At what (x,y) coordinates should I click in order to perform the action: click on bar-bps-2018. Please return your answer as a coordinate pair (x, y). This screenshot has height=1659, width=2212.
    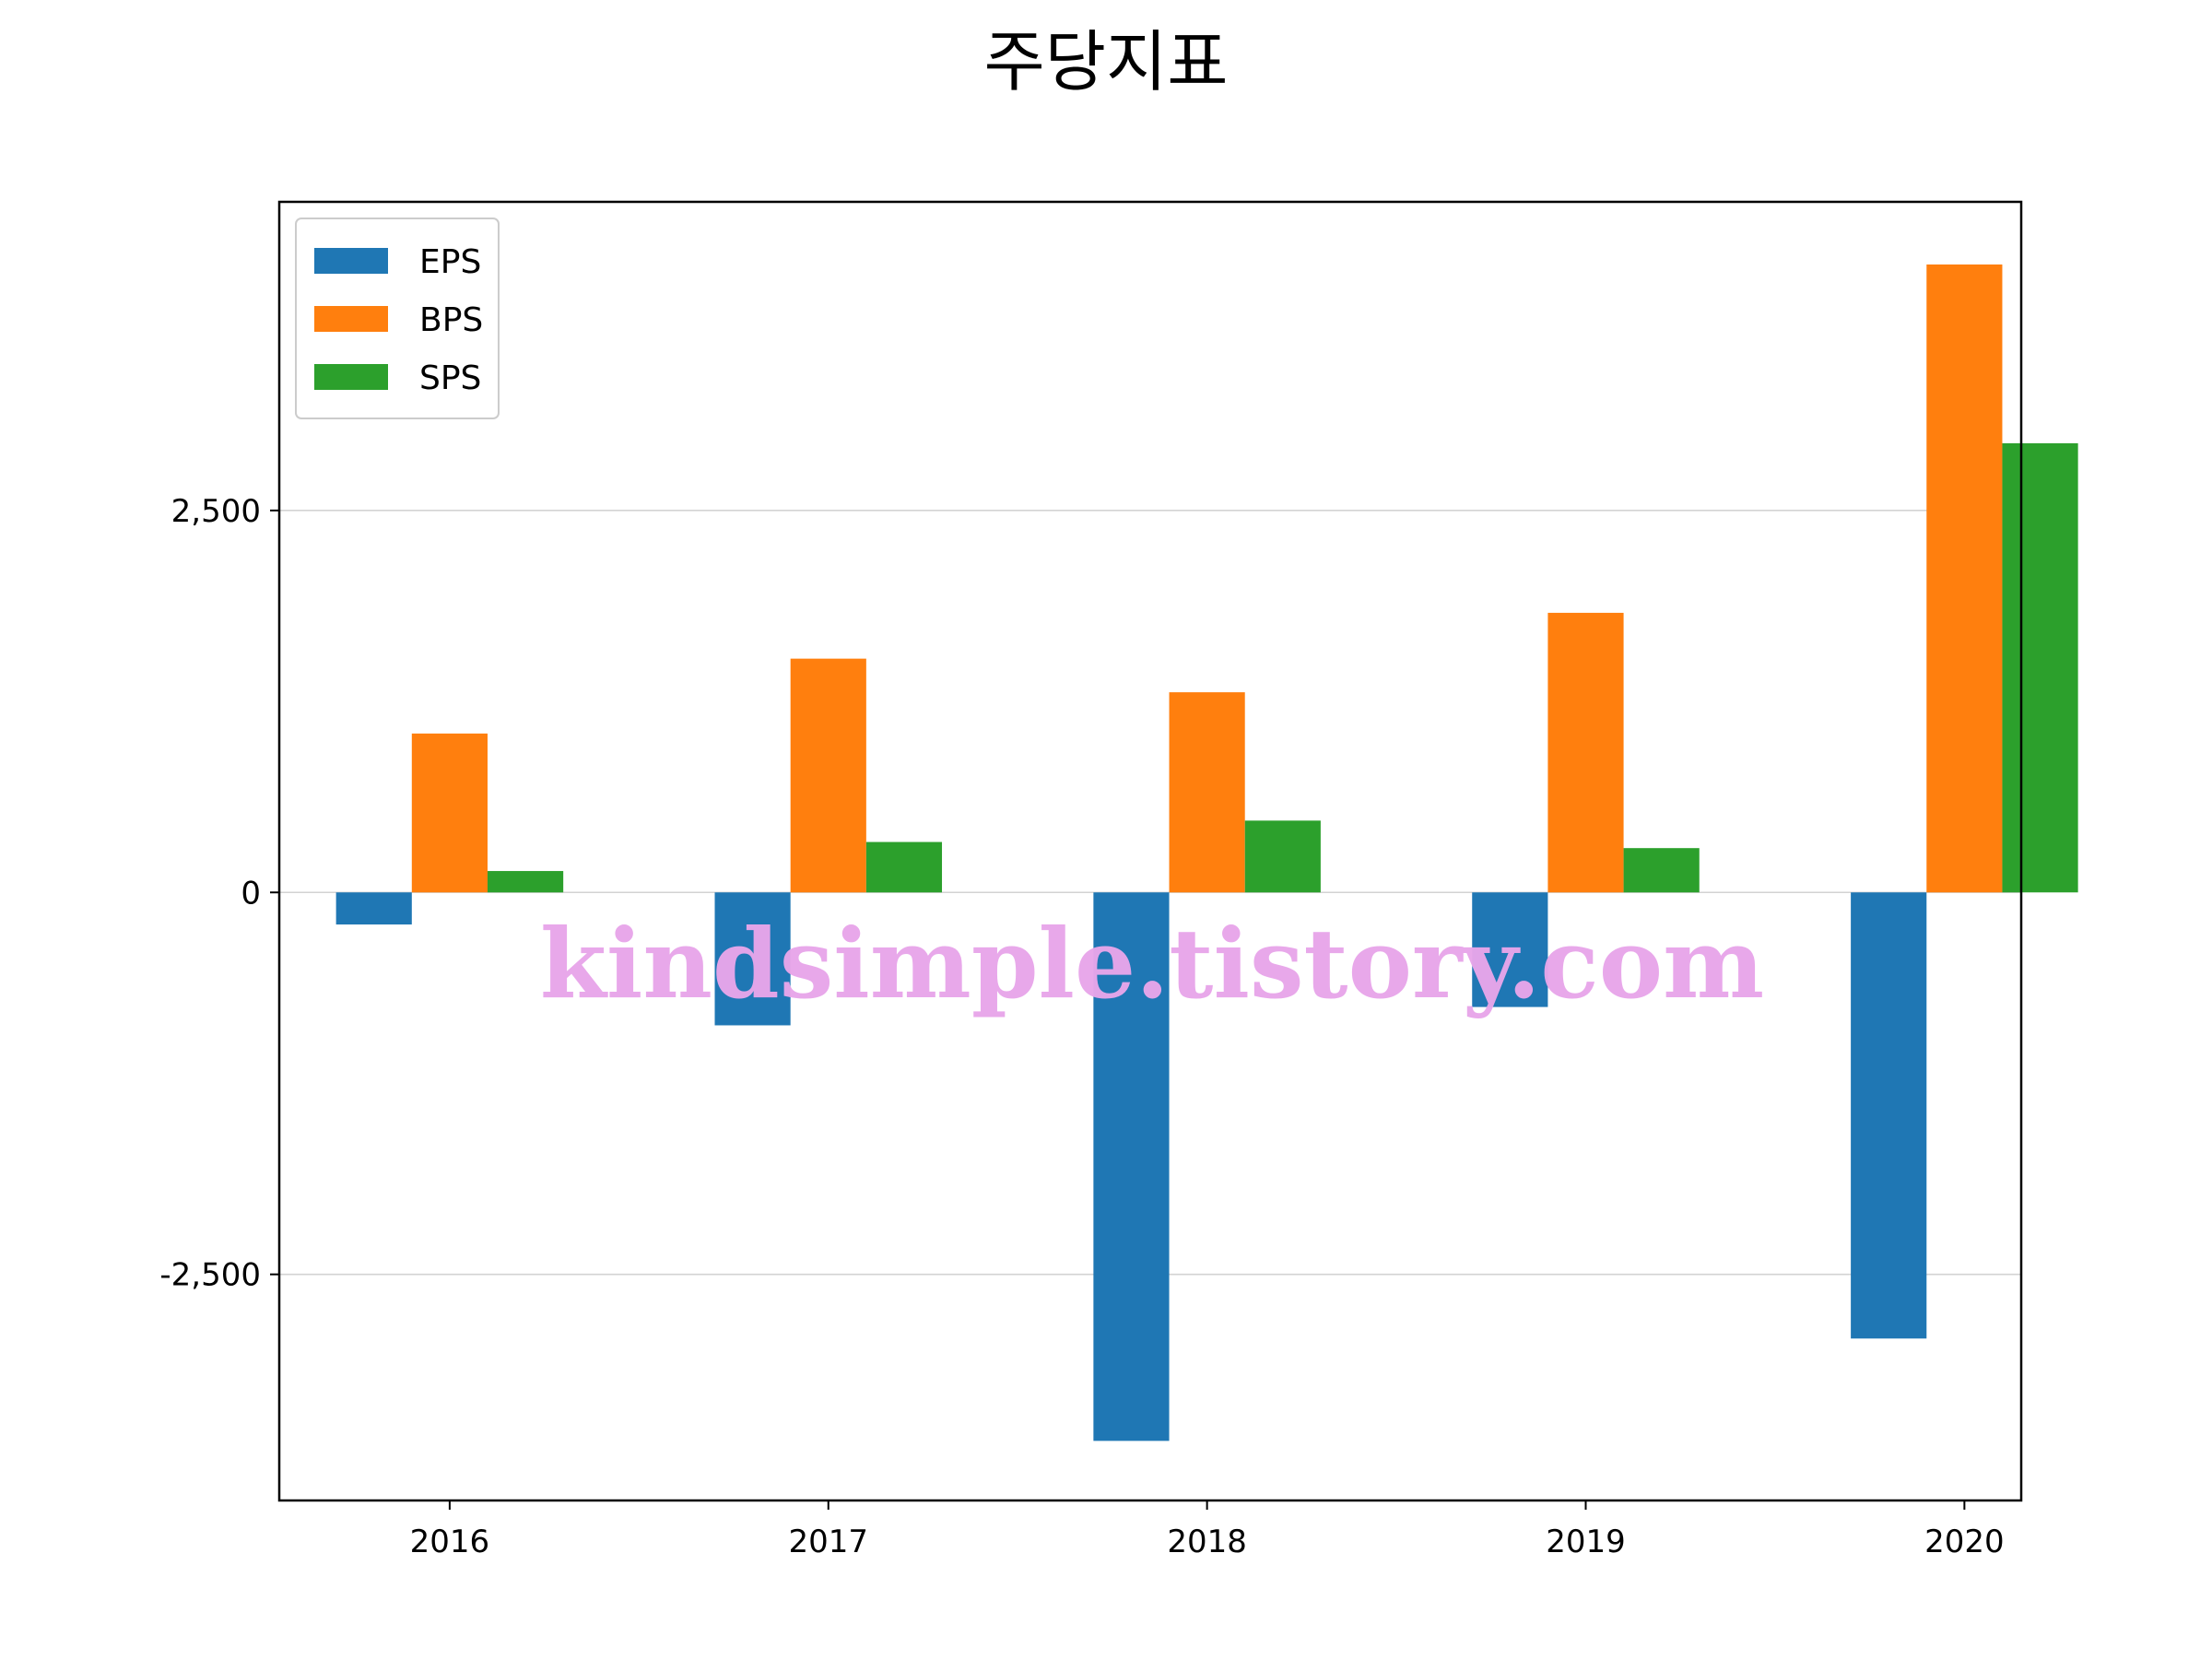
    Looking at the image, I should click on (1207, 792).